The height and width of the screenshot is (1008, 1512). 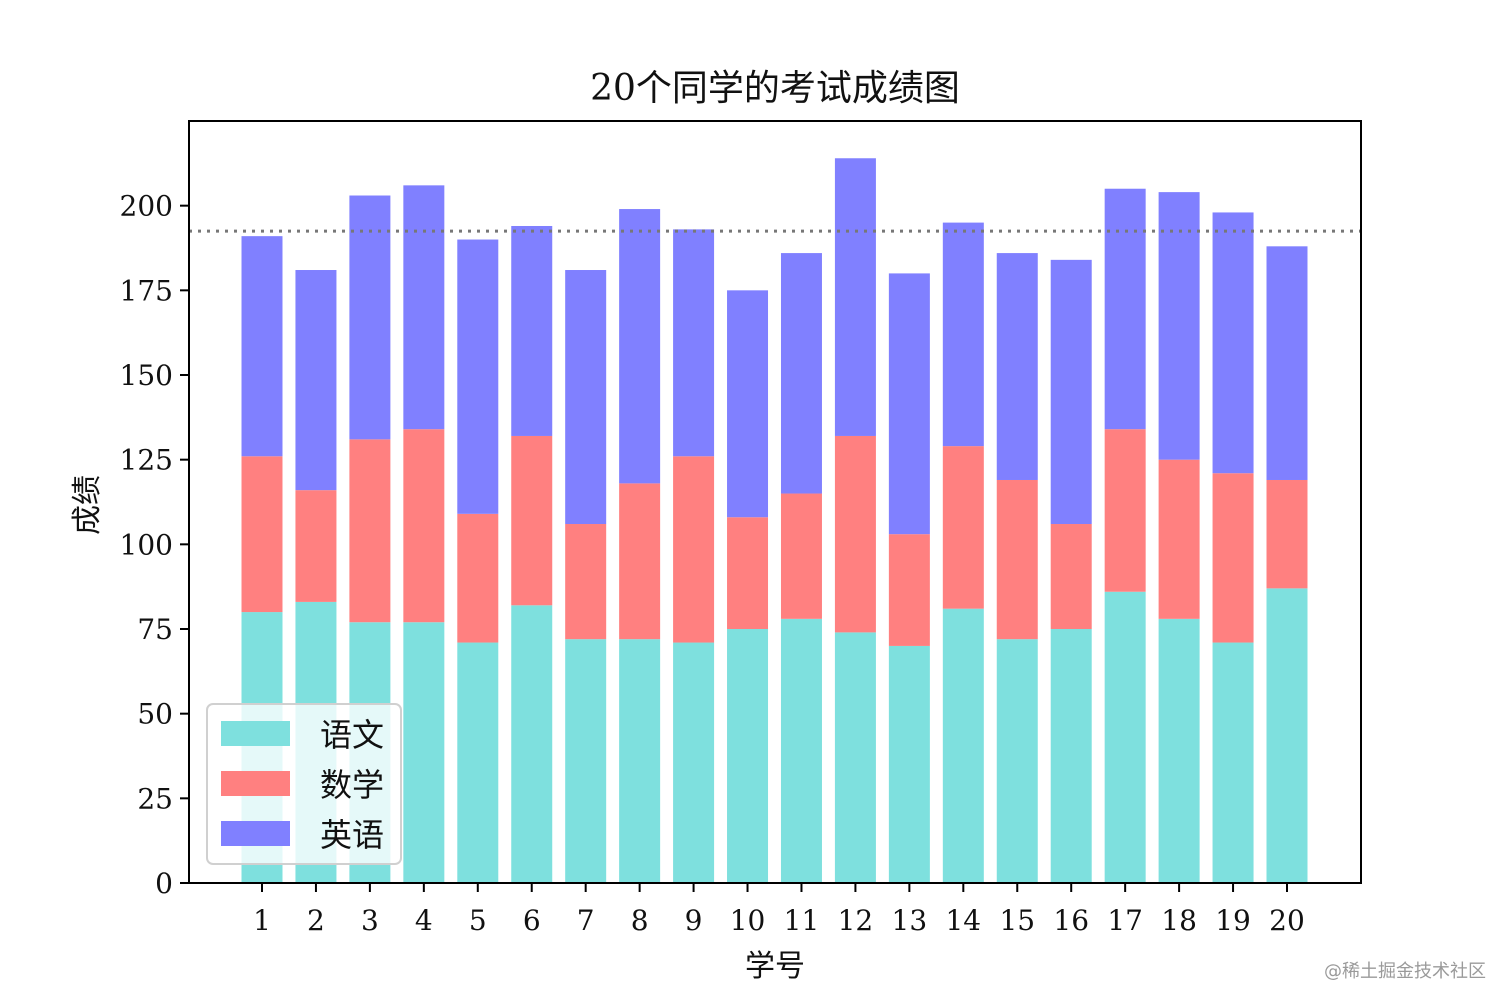 What do you see at coordinates (640, 761) in the screenshot?
I see `bar-语文-8` at bounding box center [640, 761].